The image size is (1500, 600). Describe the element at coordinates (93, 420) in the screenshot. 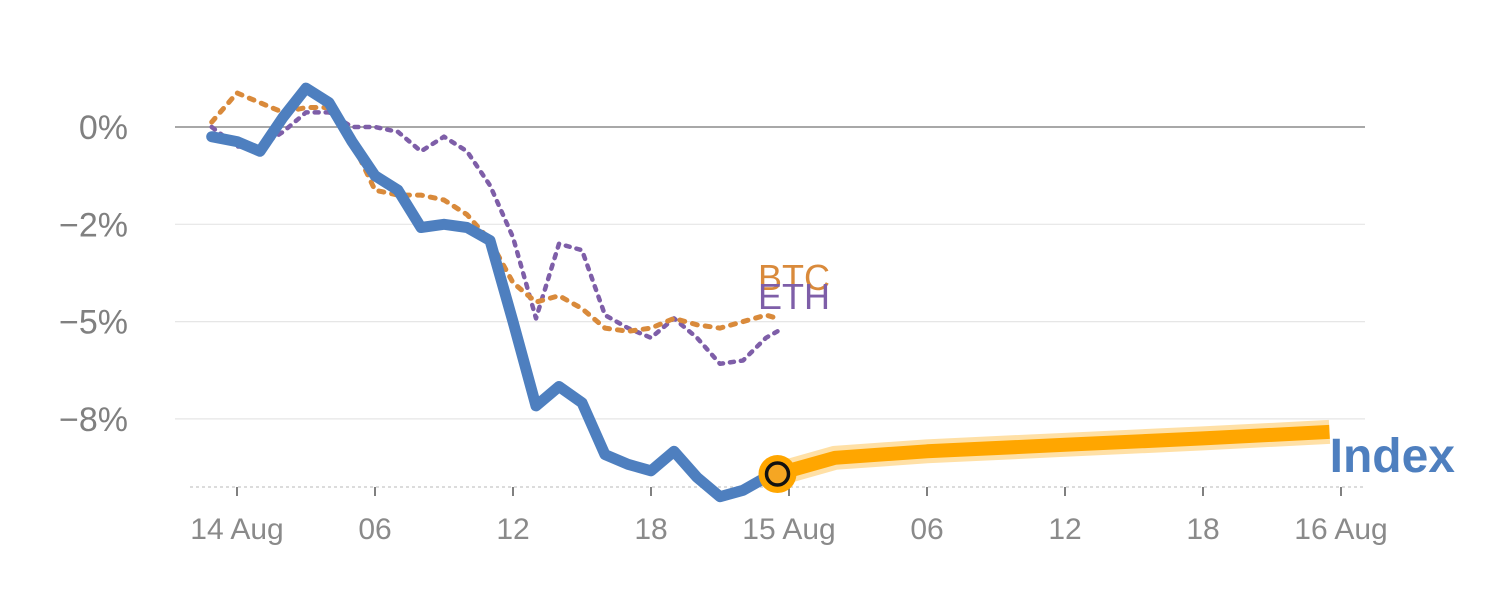

I see `y-tick-label: −8%` at that location.